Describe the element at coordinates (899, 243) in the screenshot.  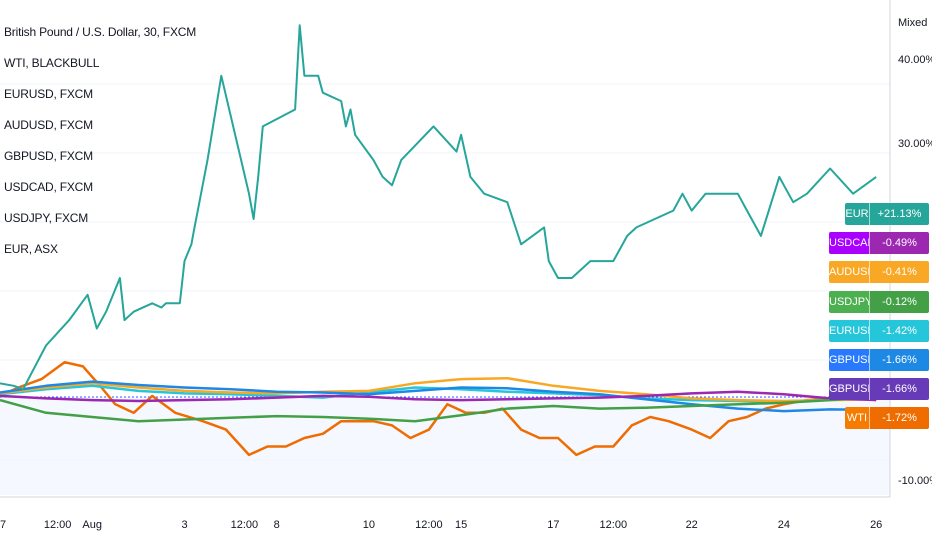
I see `price-badge-value: -0.49%` at that location.